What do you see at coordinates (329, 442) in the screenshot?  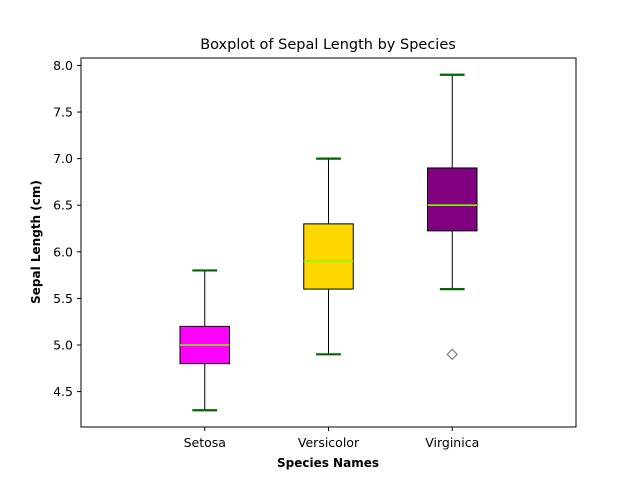 I see `x-tick-label: Versicolor` at bounding box center [329, 442].